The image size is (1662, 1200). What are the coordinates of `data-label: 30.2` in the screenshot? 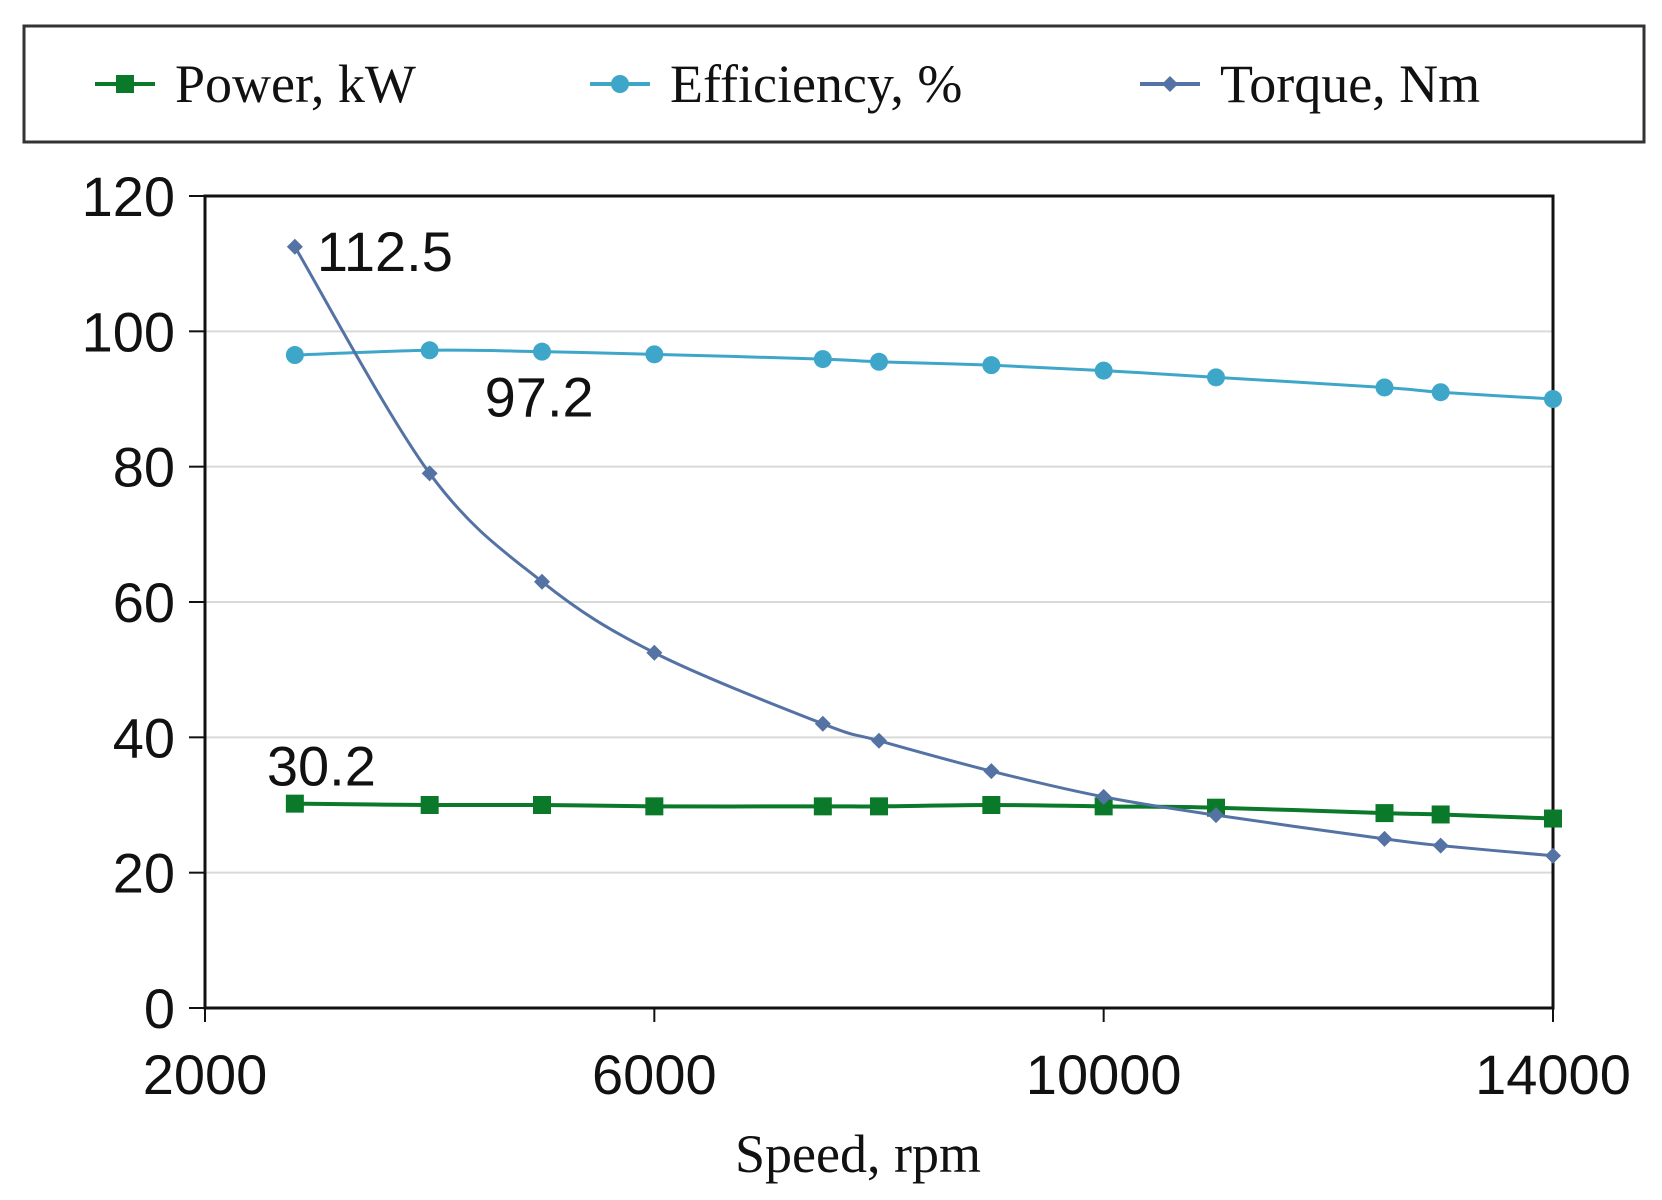 It's located at (321, 766).